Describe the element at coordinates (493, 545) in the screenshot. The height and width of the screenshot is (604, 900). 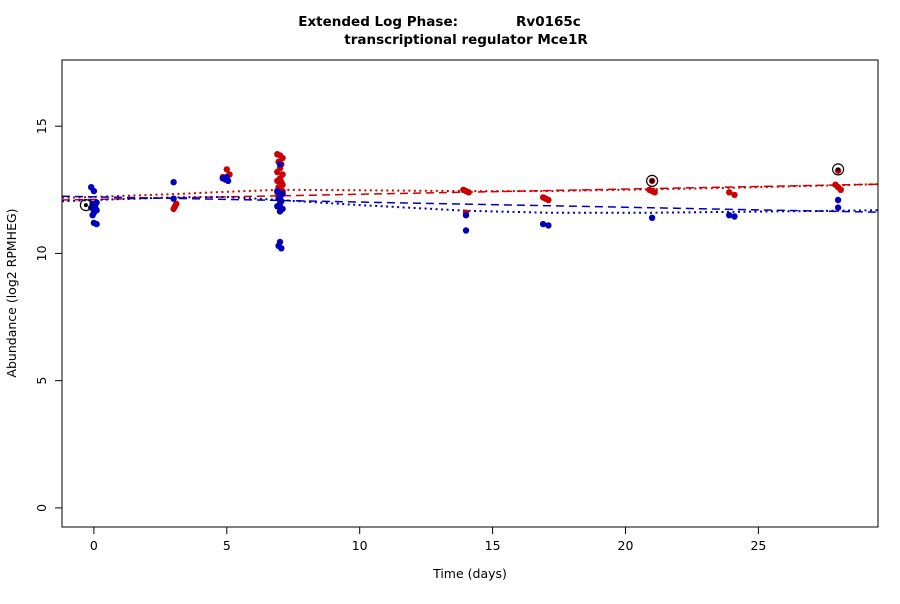
I see `x-tick-label: 15` at that location.